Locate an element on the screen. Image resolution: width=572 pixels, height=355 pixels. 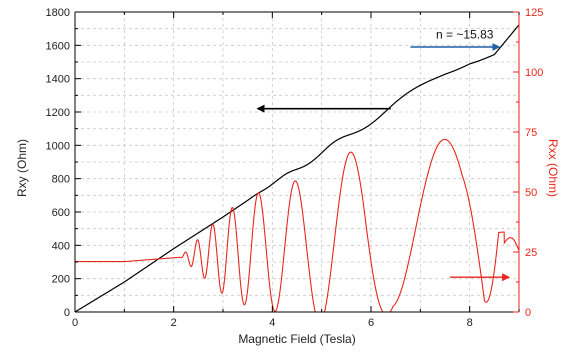
y-left-tick-label: 200 is located at coordinates (61, 280).